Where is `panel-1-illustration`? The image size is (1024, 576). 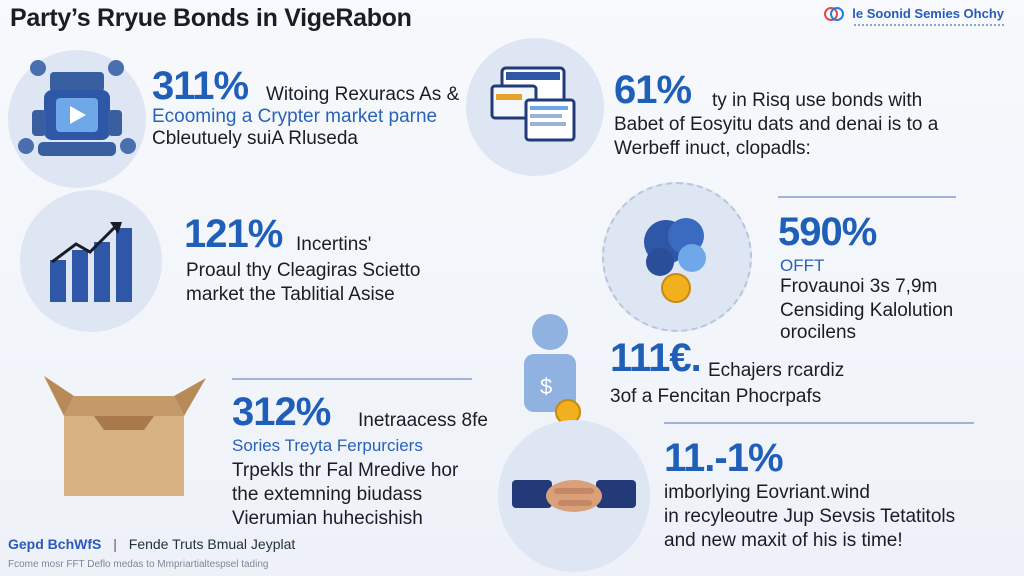
panel-1-illustration is located at coordinates (77, 119).